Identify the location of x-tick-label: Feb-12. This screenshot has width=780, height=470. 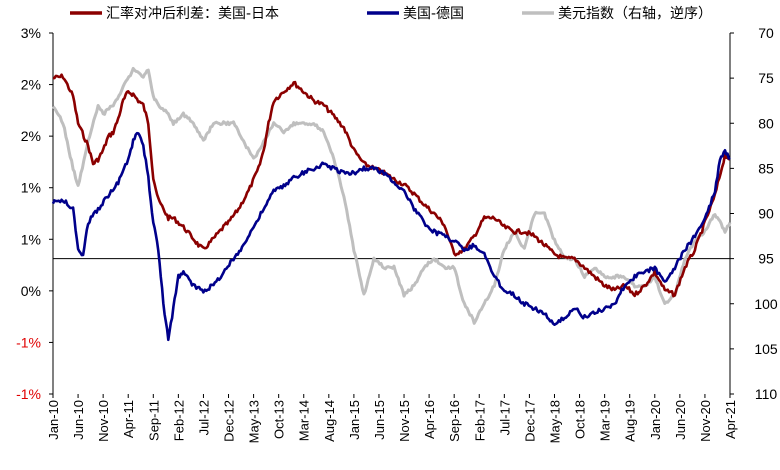
(178, 420).